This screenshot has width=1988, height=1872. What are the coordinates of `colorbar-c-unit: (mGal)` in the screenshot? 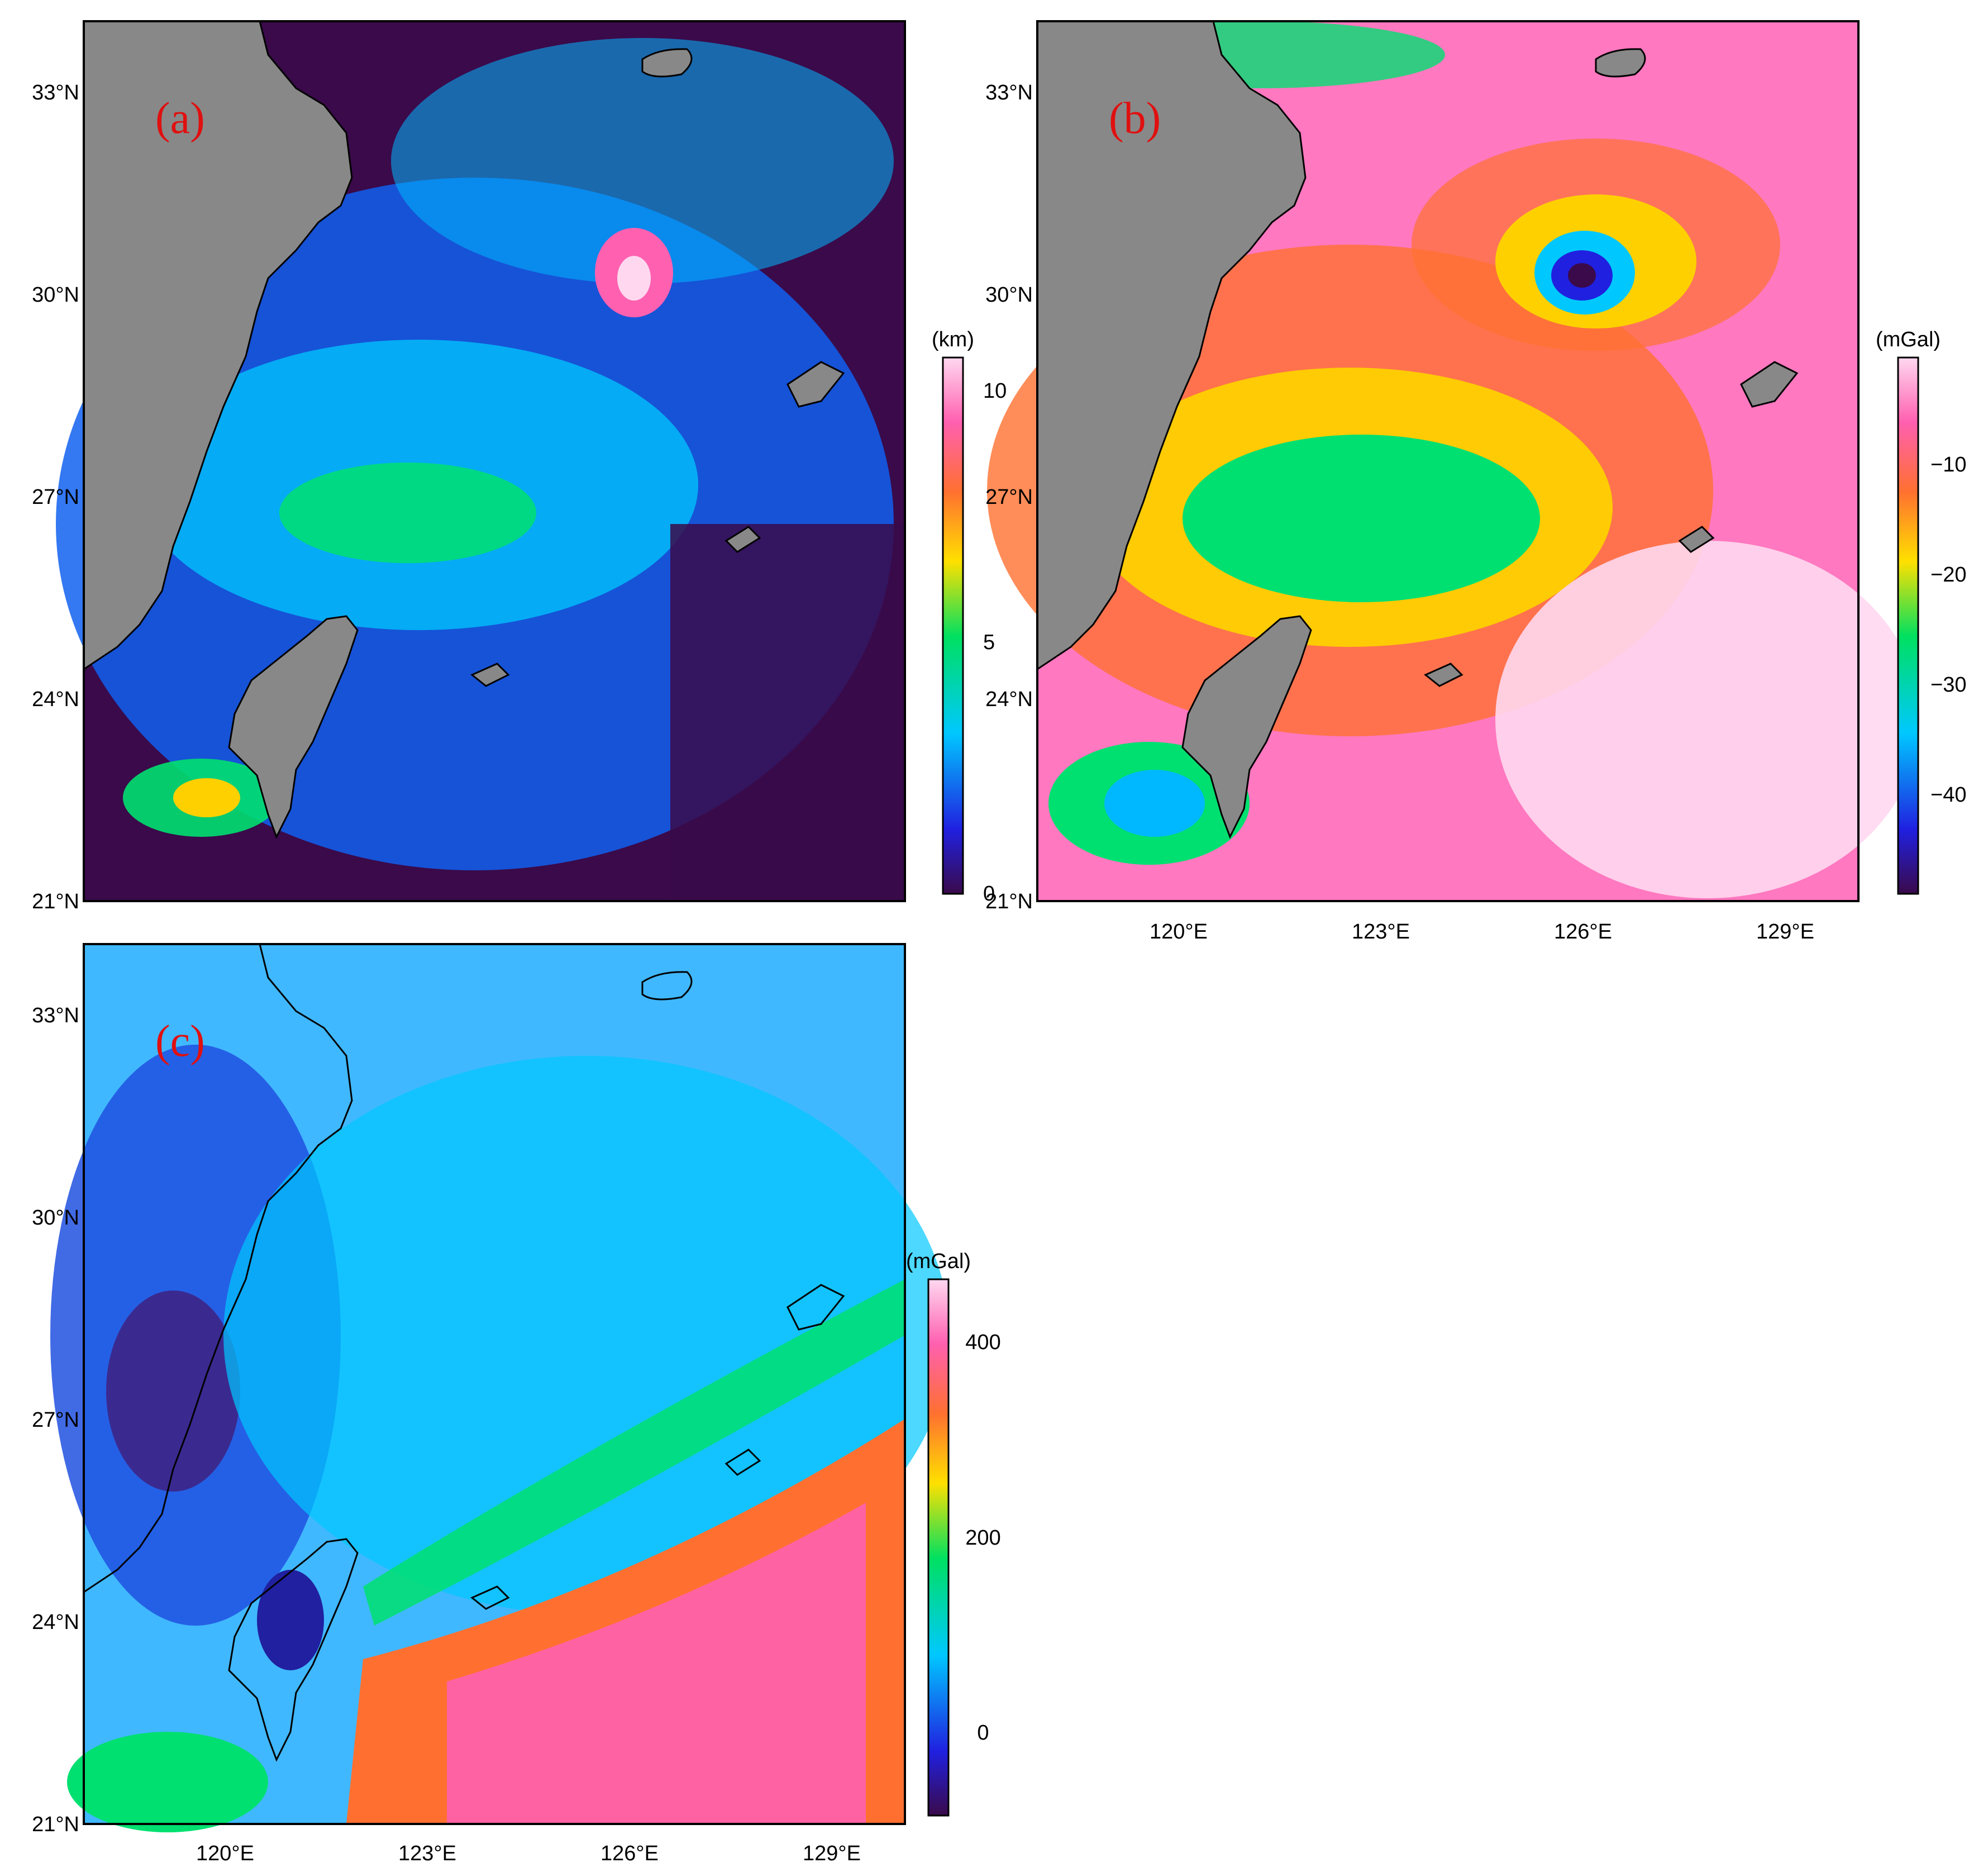 It's located at (938, 1261).